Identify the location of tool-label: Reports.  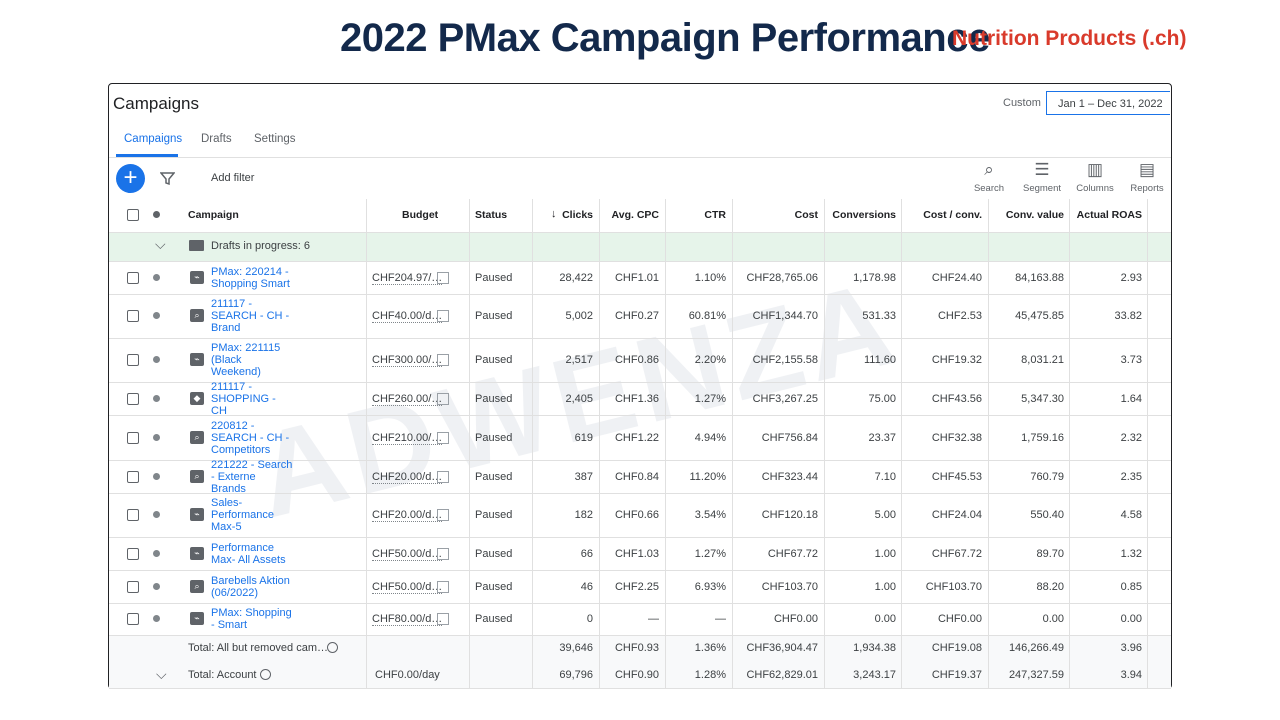
(1147, 188).